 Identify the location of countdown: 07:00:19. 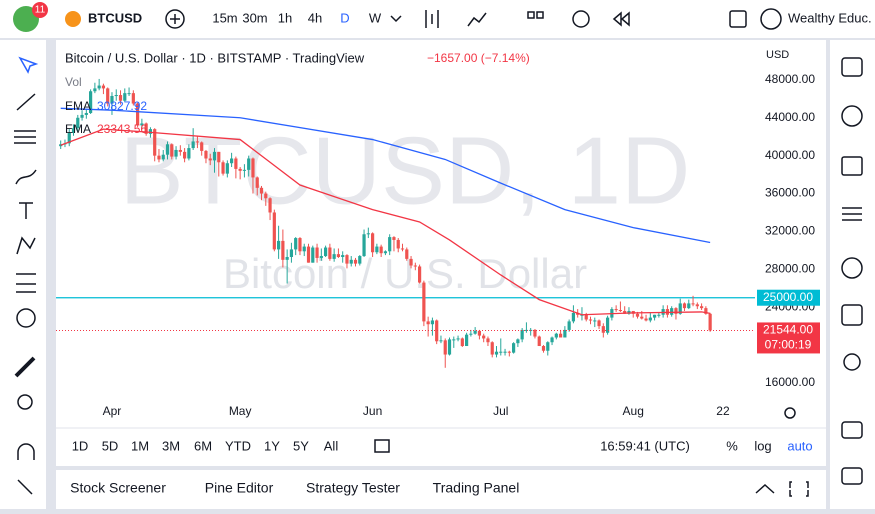
(788, 345).